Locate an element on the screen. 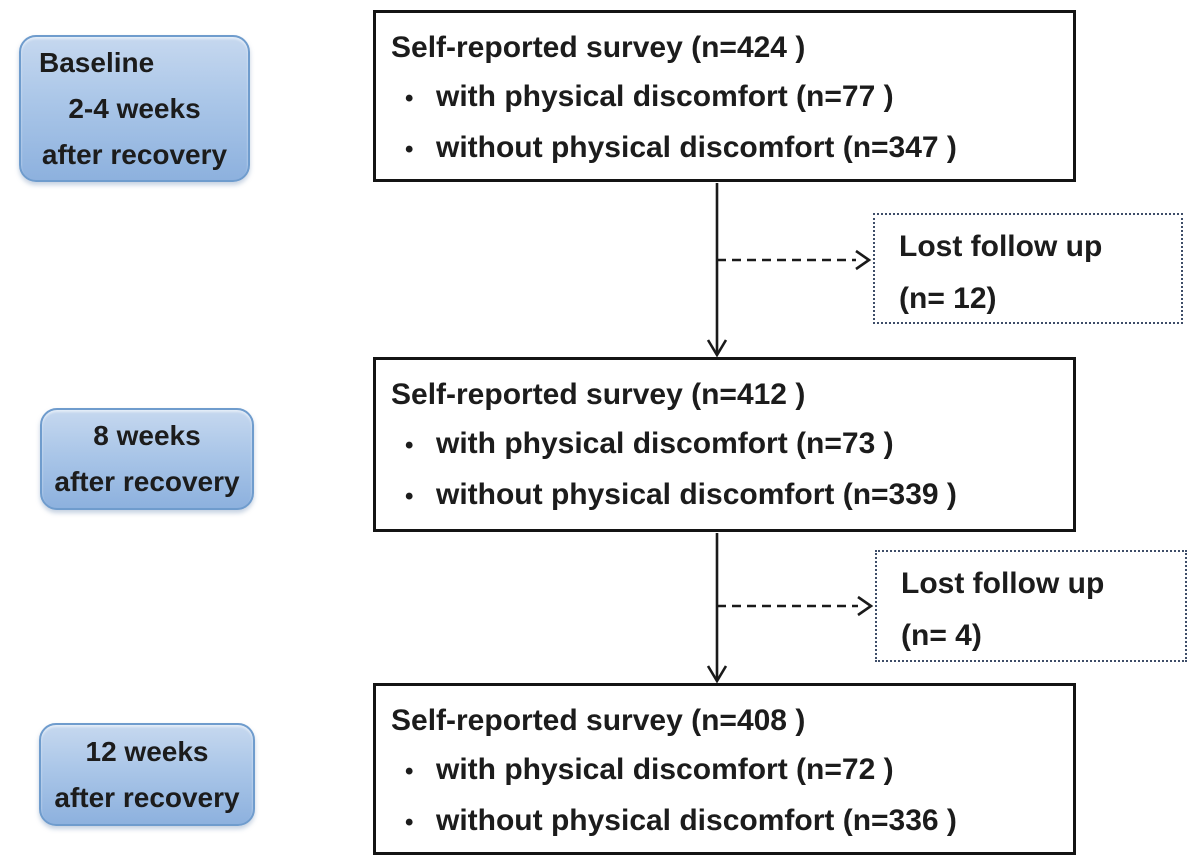 The height and width of the screenshot is (860, 1200). lost-followup-count: (n= 4) is located at coordinates (941, 635).